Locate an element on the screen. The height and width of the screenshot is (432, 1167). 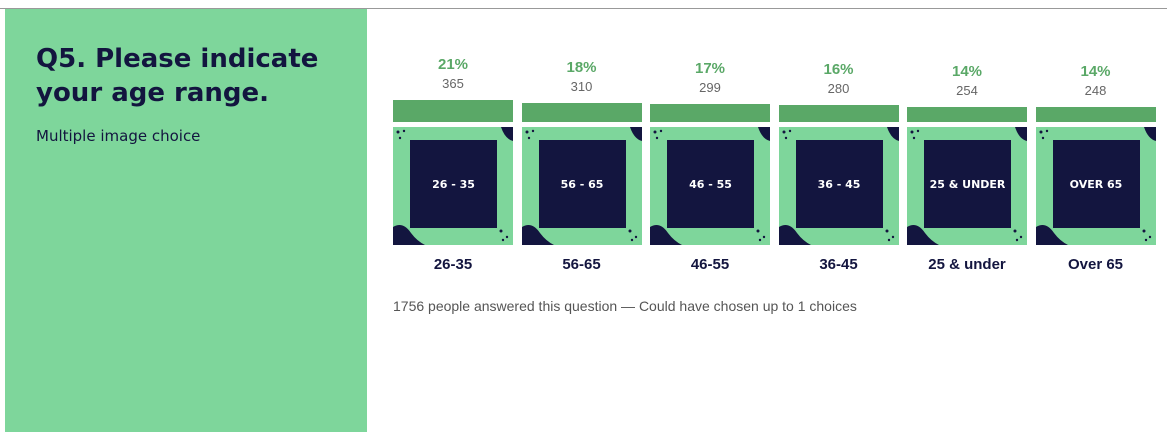
image-text: 36 - 45 is located at coordinates (839, 184).